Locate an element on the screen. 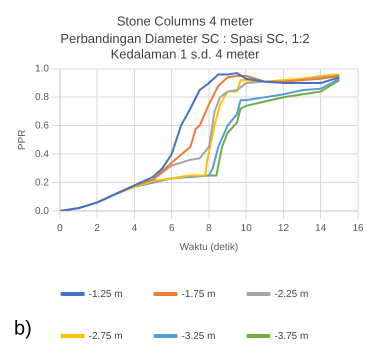  x-tick-label: 6 is located at coordinates (171, 228).